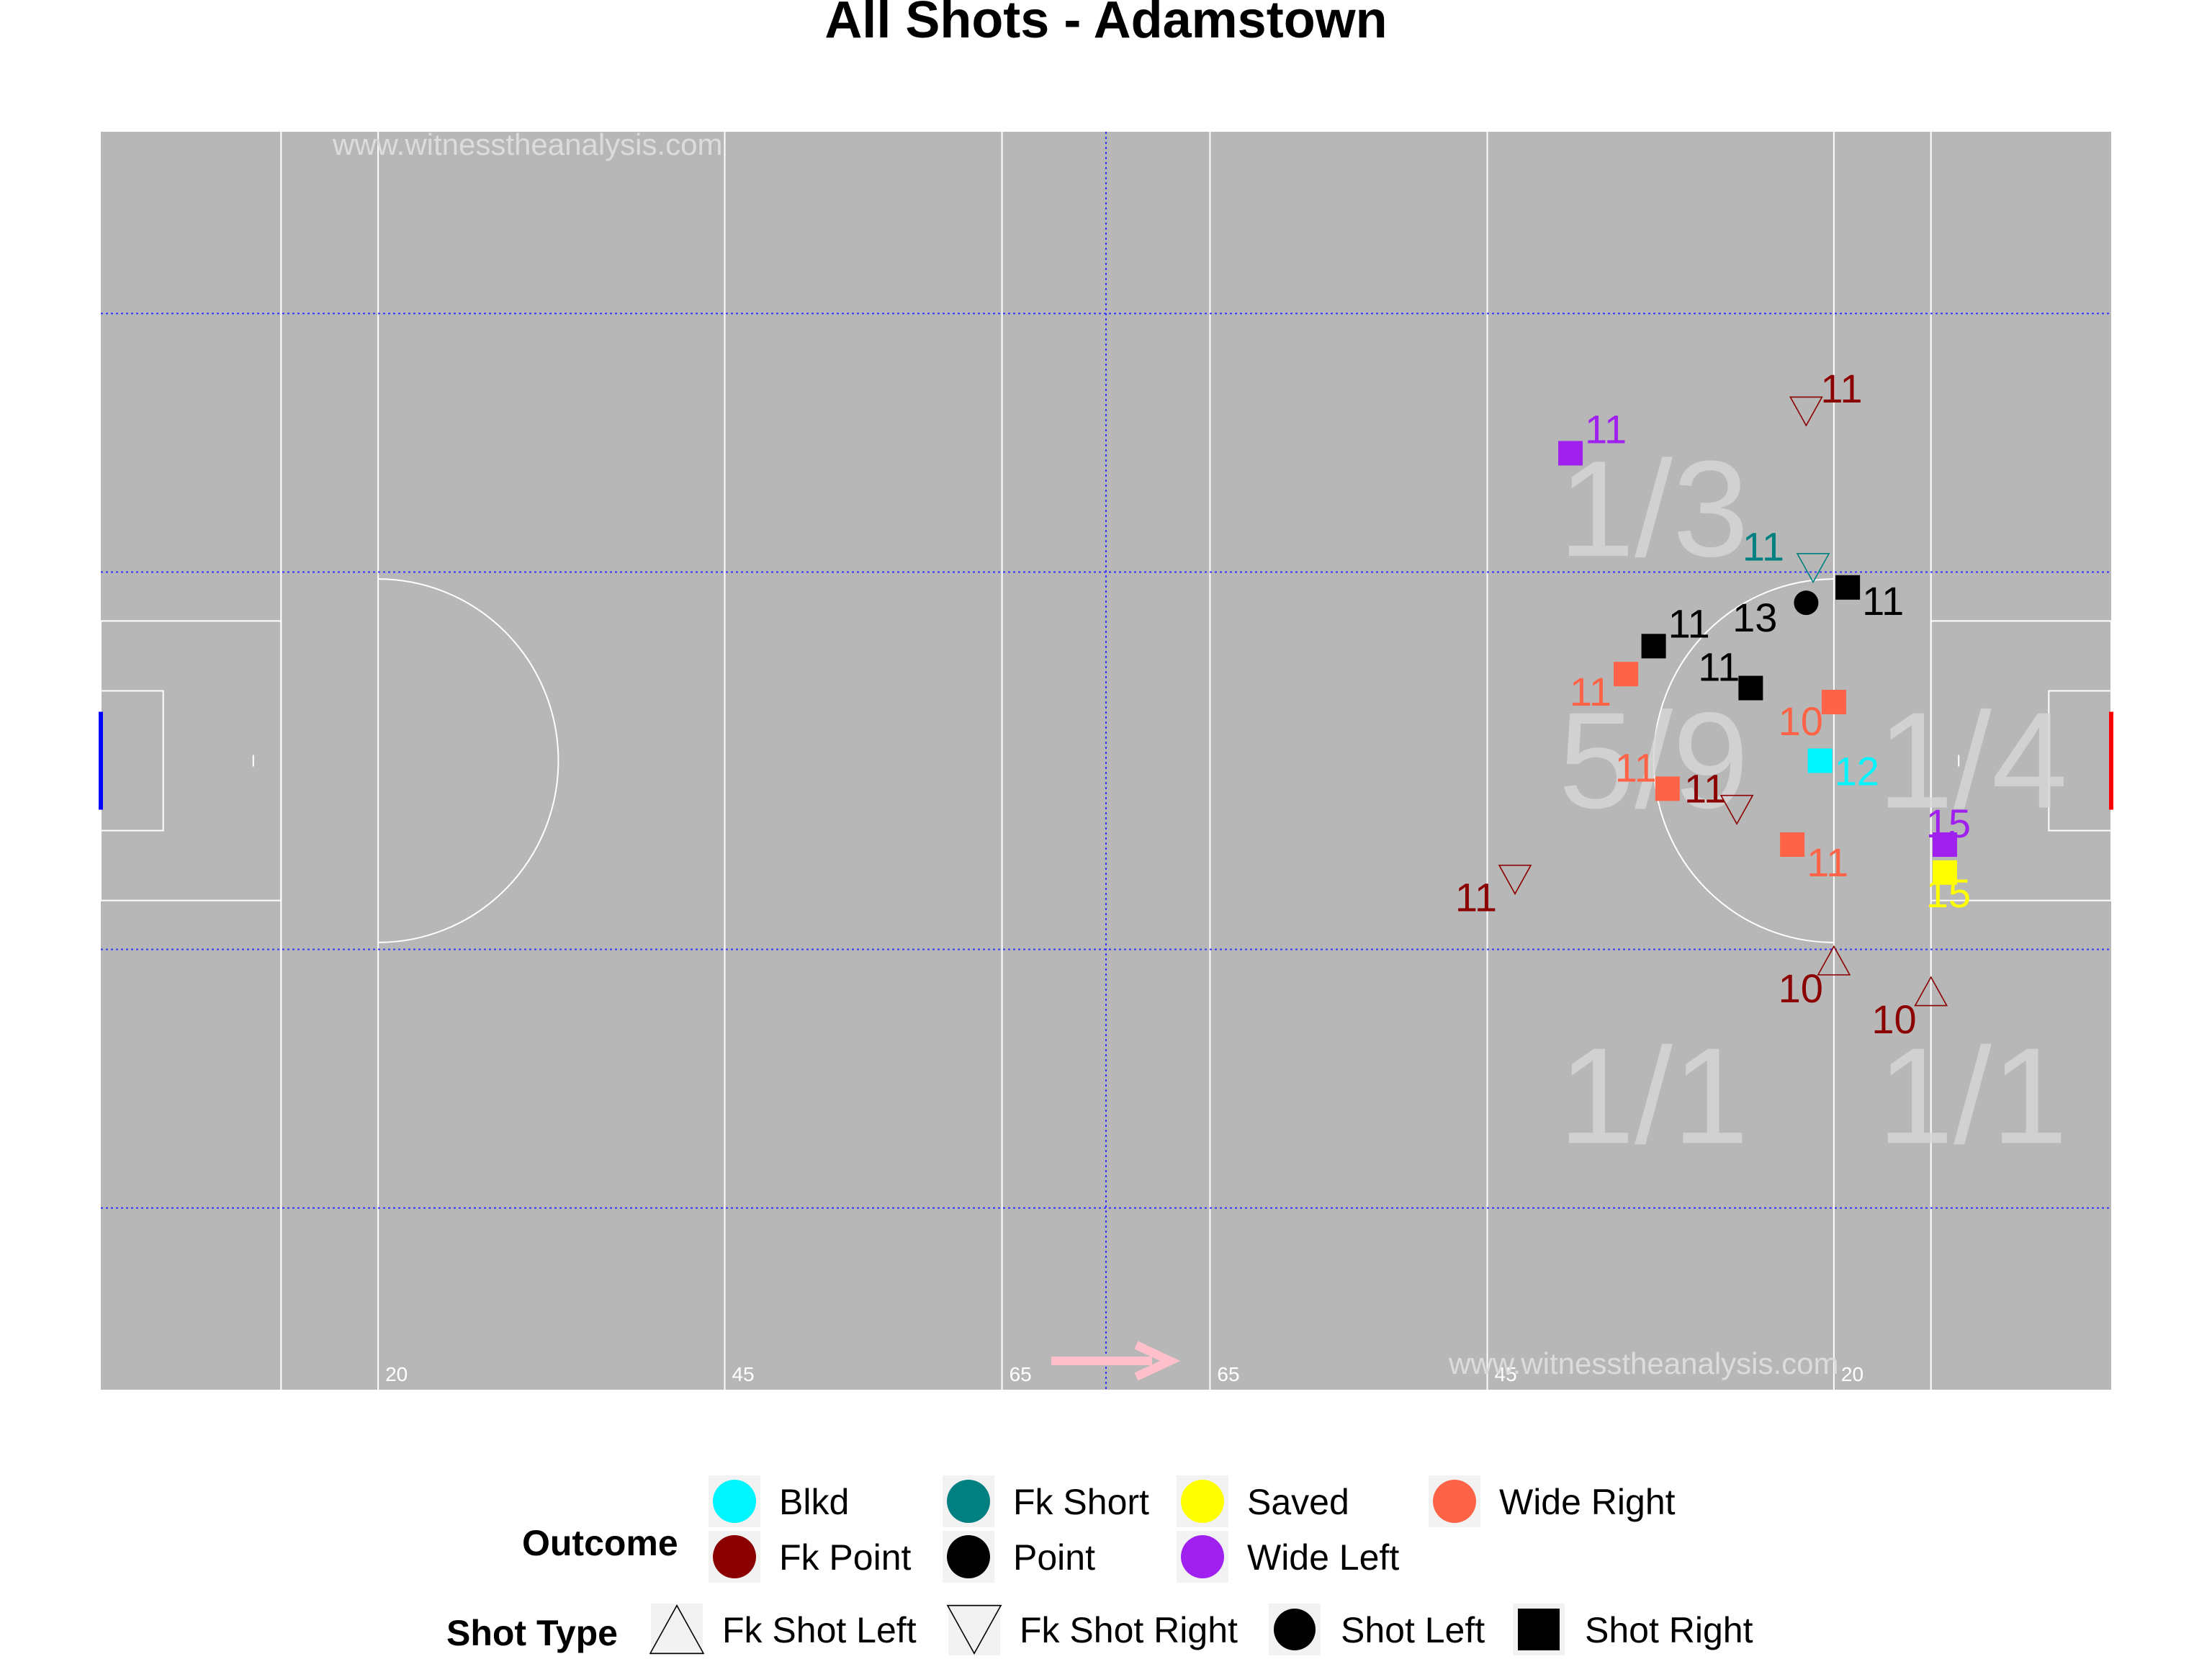  I want to click on legend-shot-type-title: Shot Type, so click(532, 1633).